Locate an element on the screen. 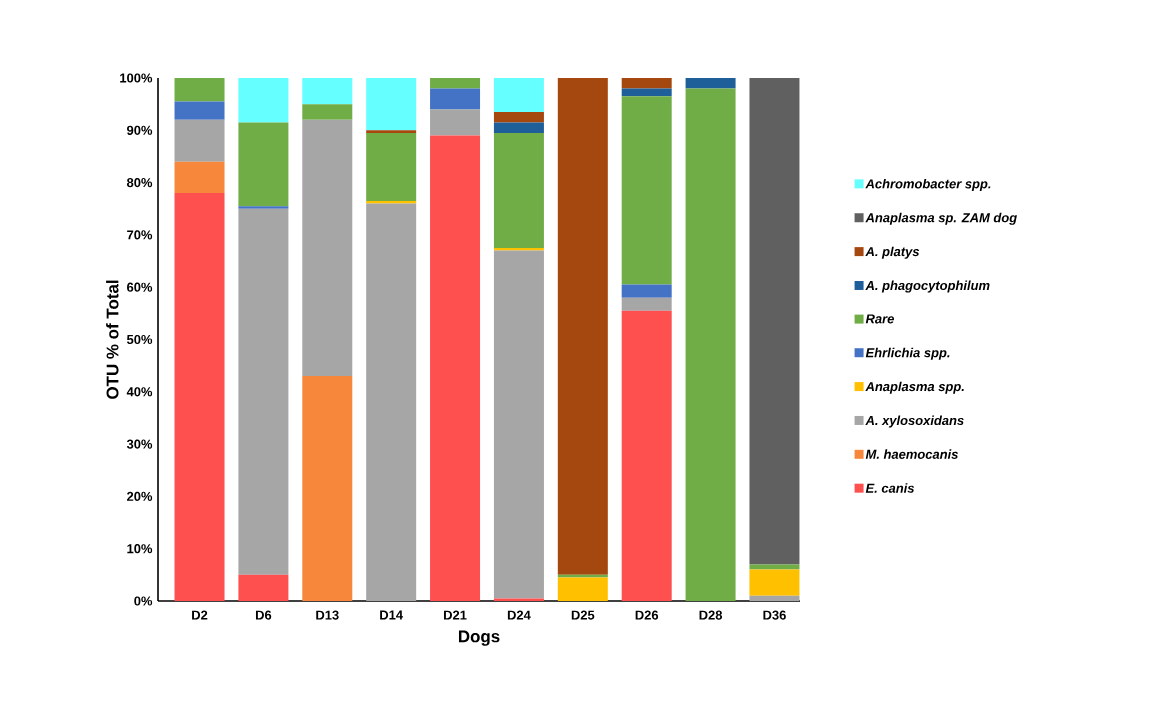 Image resolution: width=1166 pixels, height=708 pixels. x-tick-label: D24 is located at coordinates (519, 615).